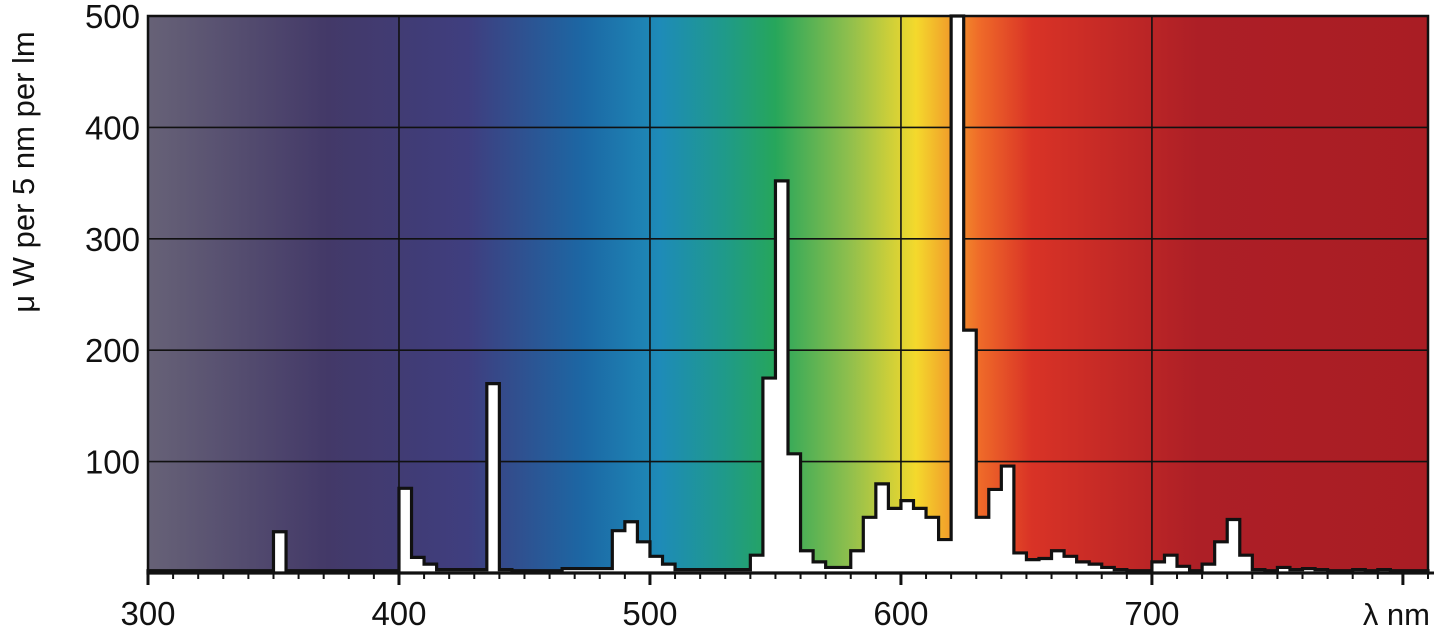 This screenshot has width=1440, height=640. Describe the element at coordinates (1396, 614) in the screenshot. I see `x-axis-label: λ nm` at that location.